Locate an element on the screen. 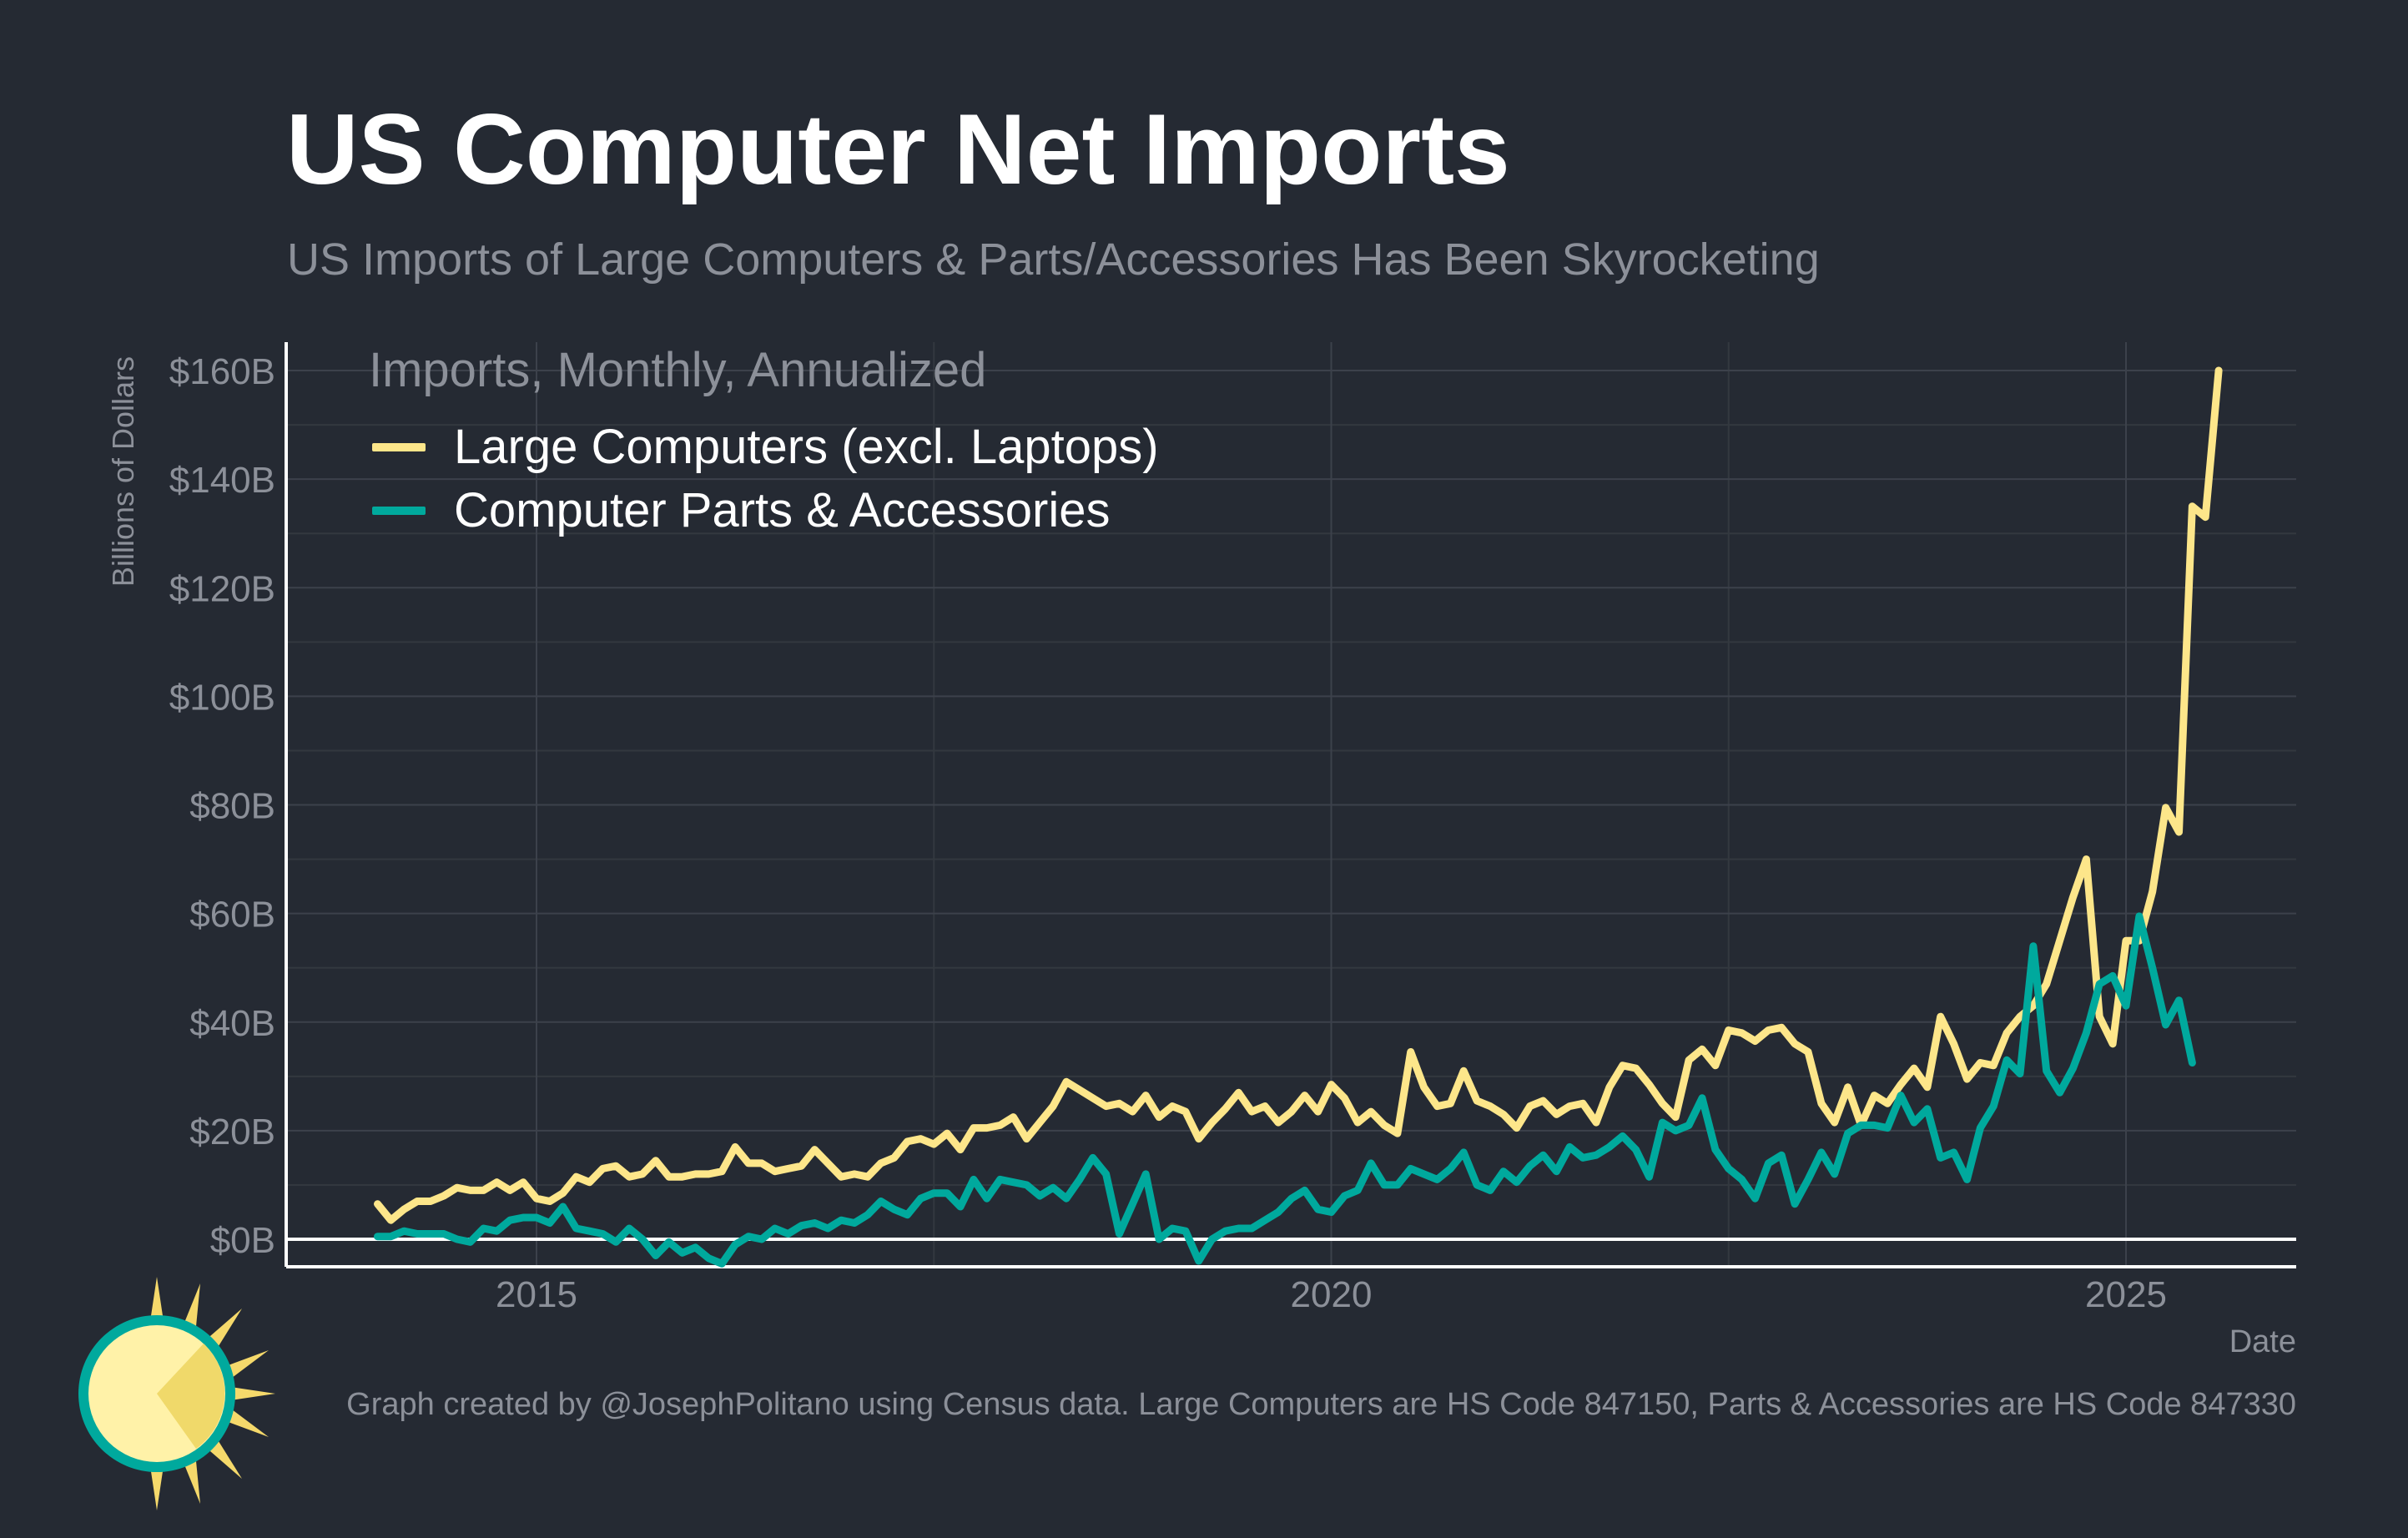 Image resolution: width=2408 pixels, height=1538 pixels. legend-label-large-computers: Large Computers (excl. Laptops) is located at coordinates (806, 447).